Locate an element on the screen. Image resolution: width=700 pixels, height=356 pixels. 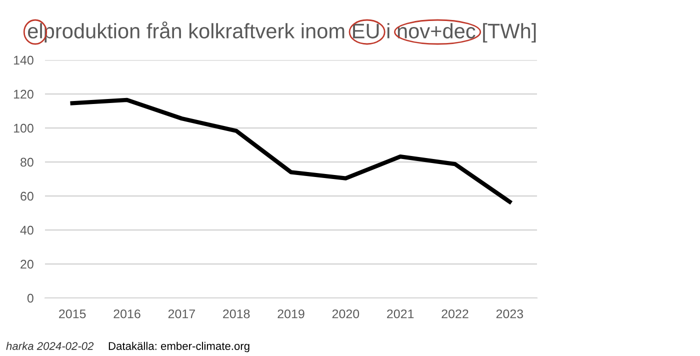
text: Datakälla: ember-climate.org is located at coordinates (179, 347).